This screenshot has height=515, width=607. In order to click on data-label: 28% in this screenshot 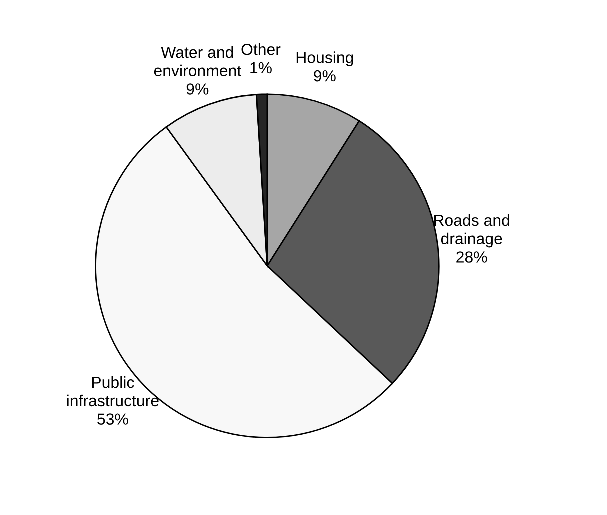, I will do `click(472, 257)`.